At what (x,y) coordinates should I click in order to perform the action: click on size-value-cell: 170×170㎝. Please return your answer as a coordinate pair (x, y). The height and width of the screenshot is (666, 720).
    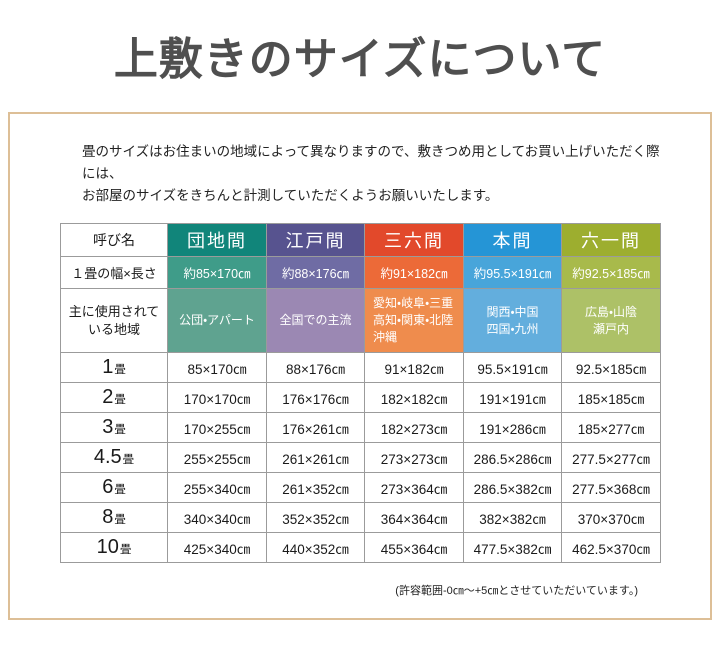
    Looking at the image, I should click on (217, 397).